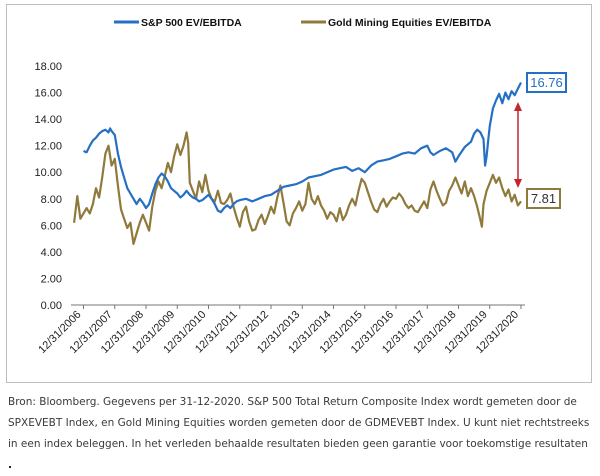 The image size is (600, 476). What do you see at coordinates (48, 173) in the screenshot?
I see `y-tick-label: 10.00` at bounding box center [48, 173].